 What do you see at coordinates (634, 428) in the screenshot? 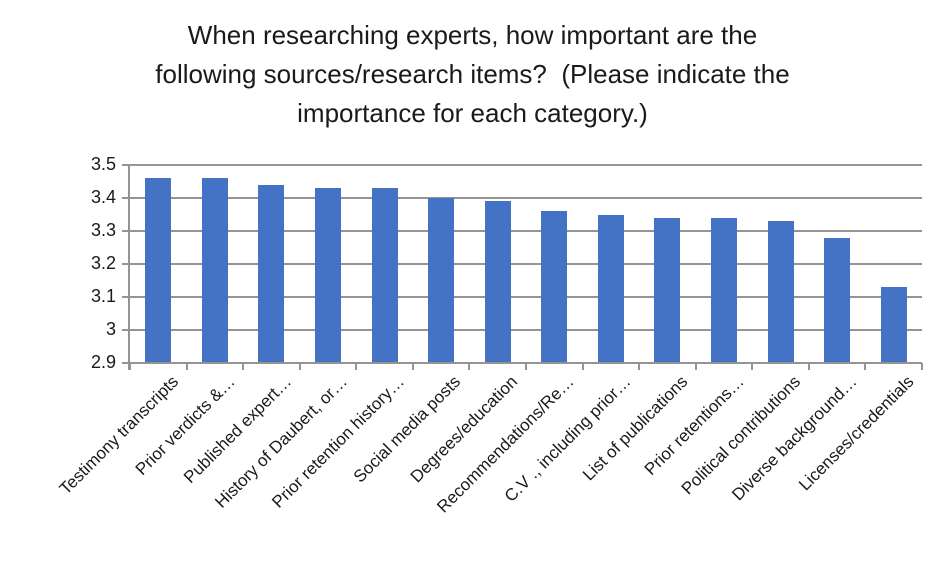
I see `x-axis-category-label: List of publications` at bounding box center [634, 428].